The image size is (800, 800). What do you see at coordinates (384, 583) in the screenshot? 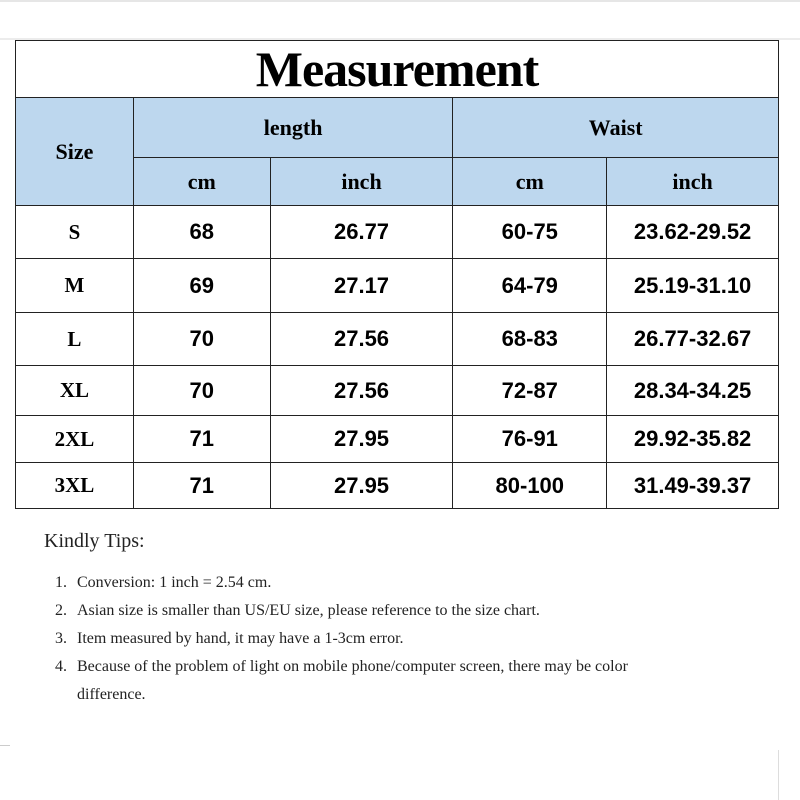
I see `tip-item: Conversion: 1 inch = 2.54 cm.` at bounding box center [384, 583].